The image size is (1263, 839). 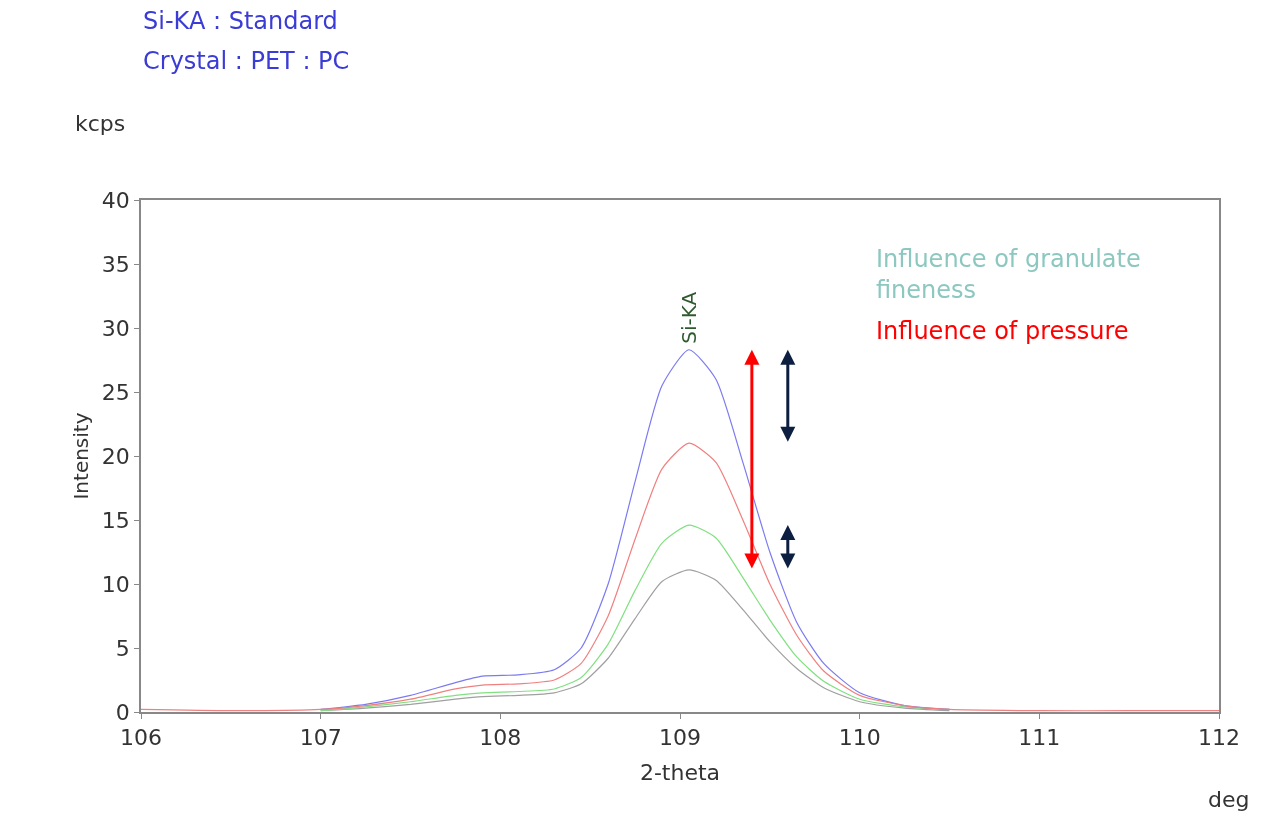 What do you see at coordinates (115, 456) in the screenshot?
I see `y-tick-label: 20` at bounding box center [115, 456].